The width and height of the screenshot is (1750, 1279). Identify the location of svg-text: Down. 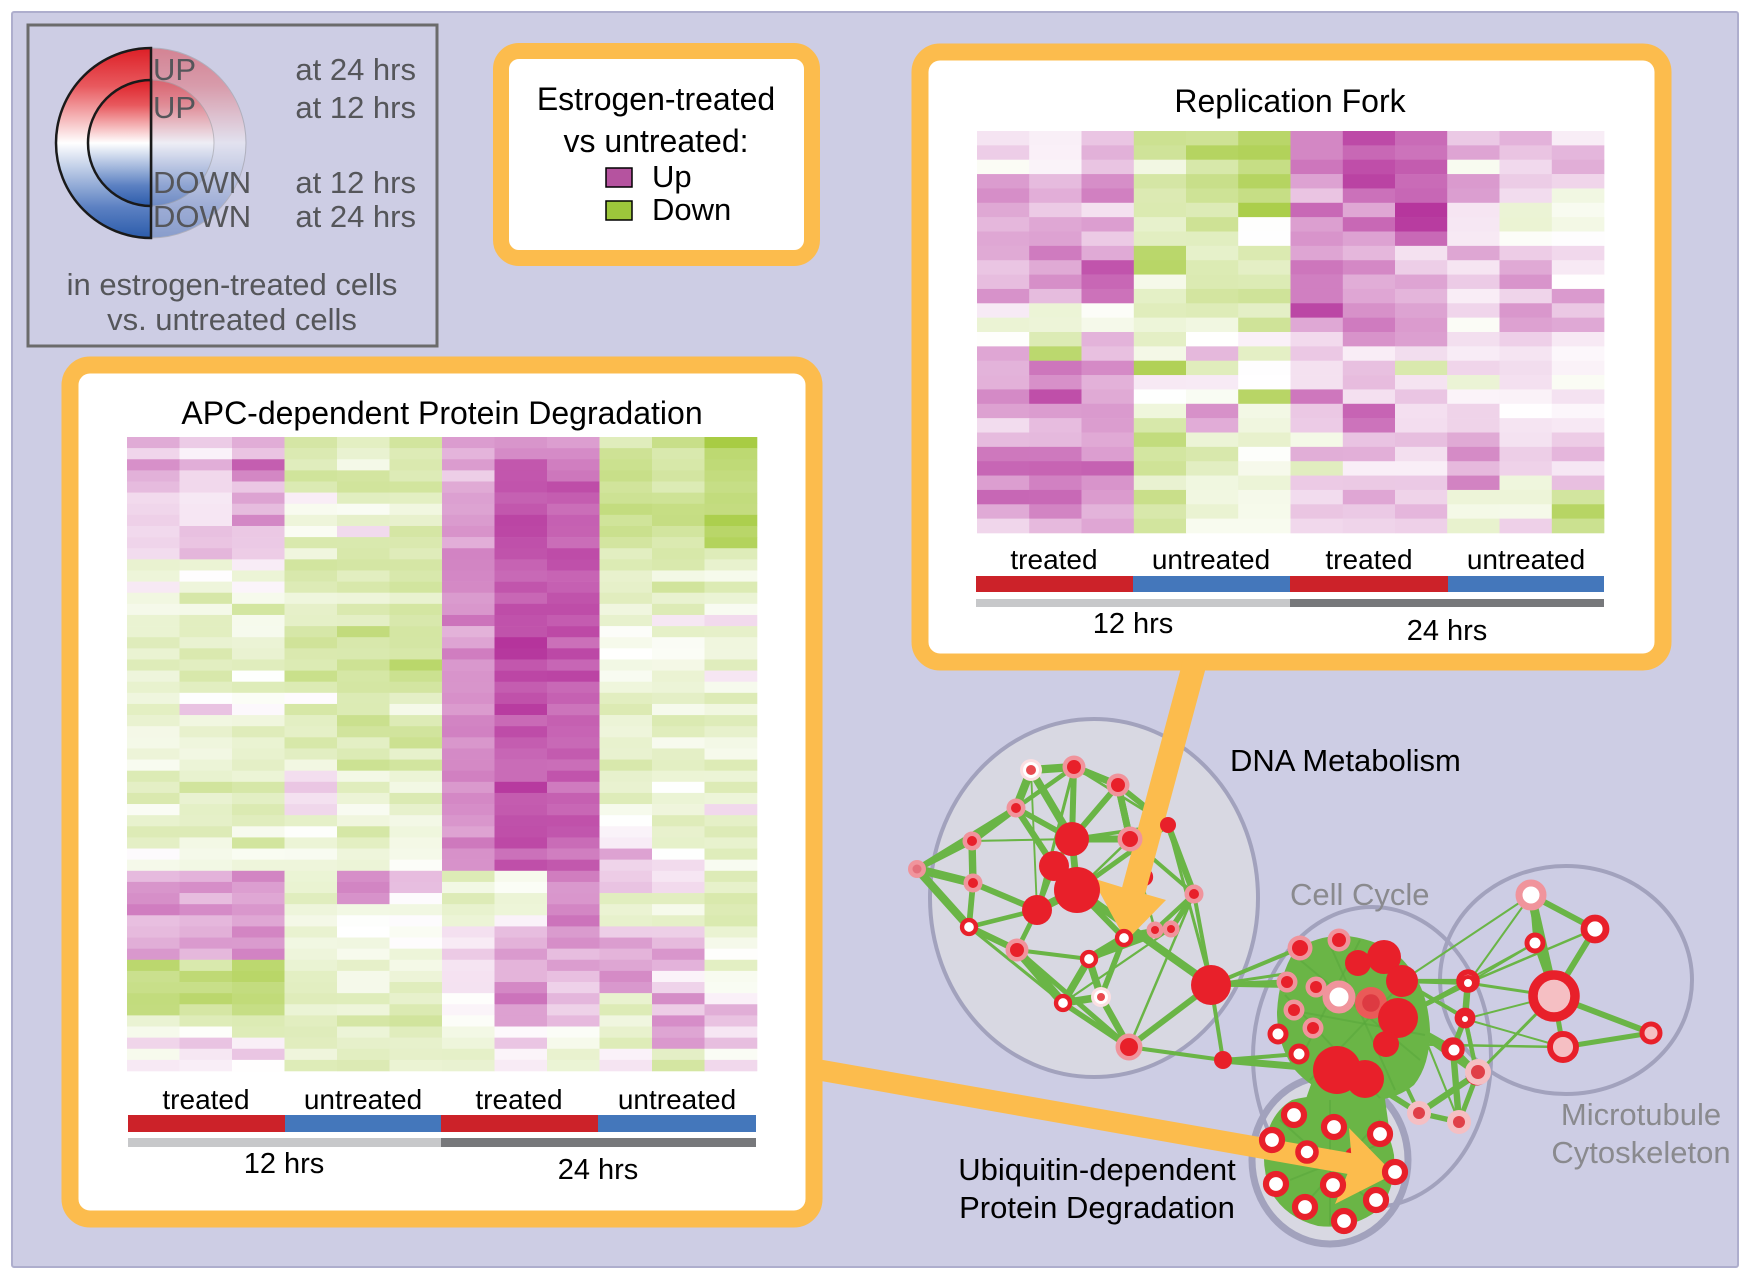
(691, 209).